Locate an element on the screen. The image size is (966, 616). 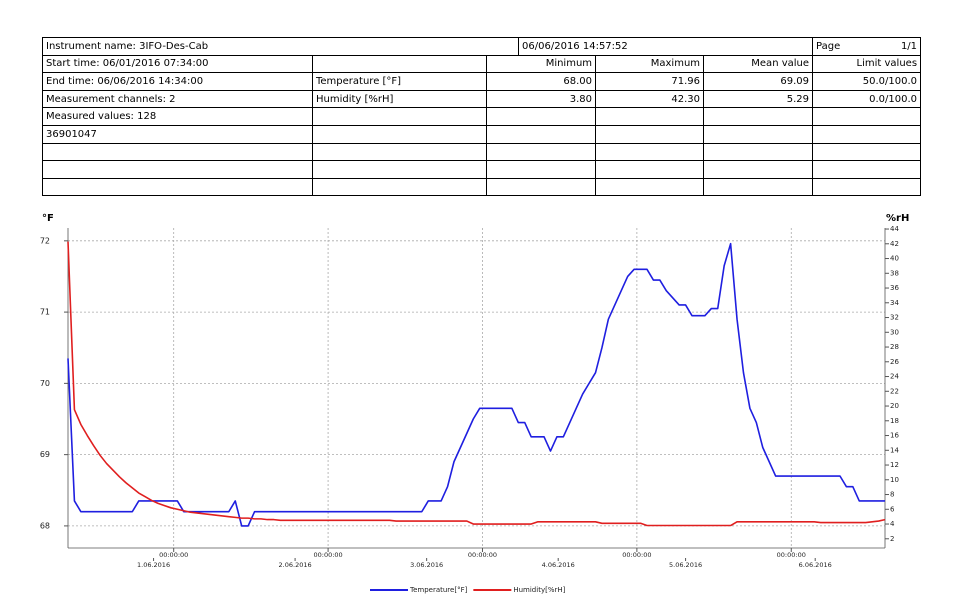
page-cell: Page 1/1 is located at coordinates (867, 46).